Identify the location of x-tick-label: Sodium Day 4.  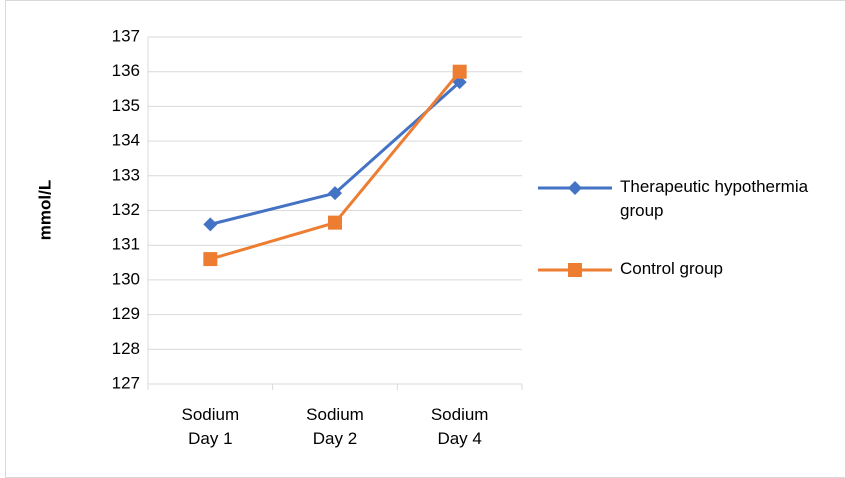
(459, 426).